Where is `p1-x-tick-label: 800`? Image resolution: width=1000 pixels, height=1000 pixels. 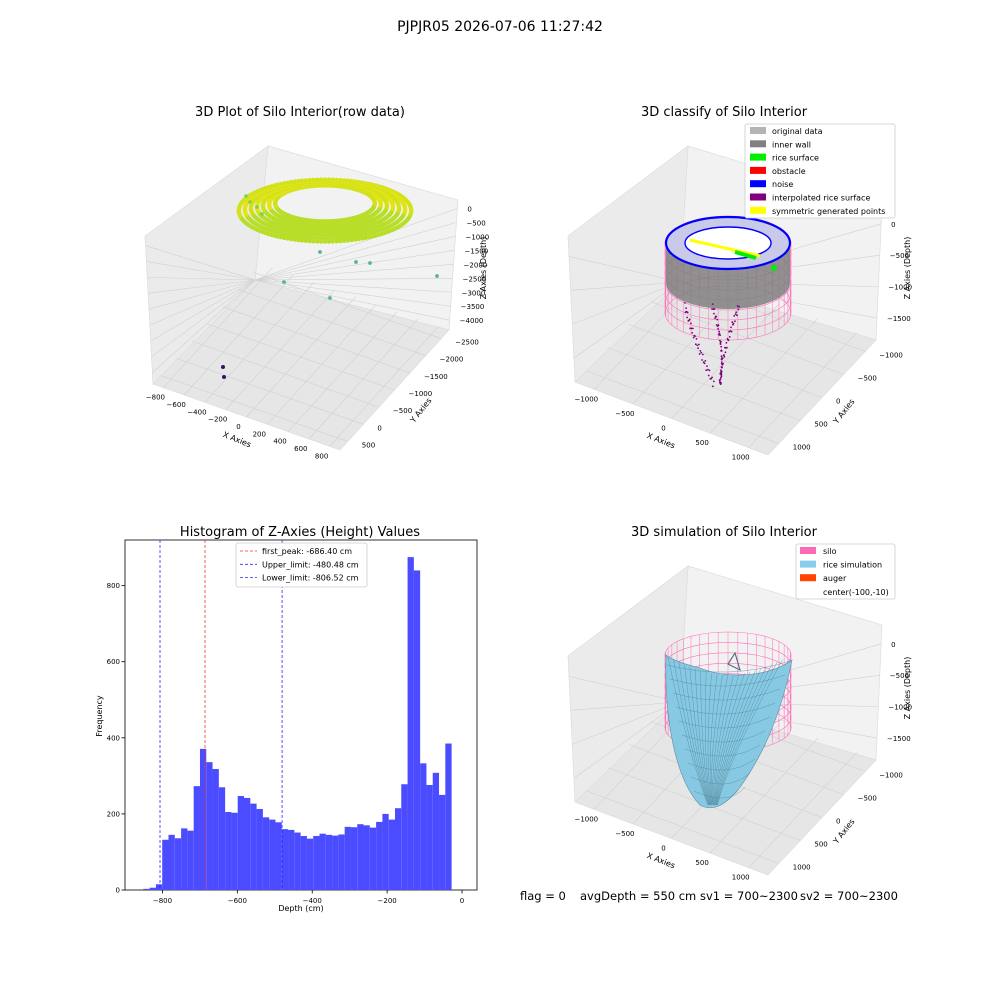
p1-x-tick-label: 800 is located at coordinates (321, 456).